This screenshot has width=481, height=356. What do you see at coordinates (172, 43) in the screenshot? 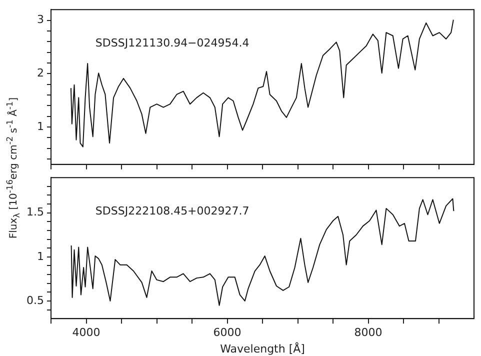
I see `annotation: SDSSJ121130.94−024954.4` at bounding box center [172, 43].